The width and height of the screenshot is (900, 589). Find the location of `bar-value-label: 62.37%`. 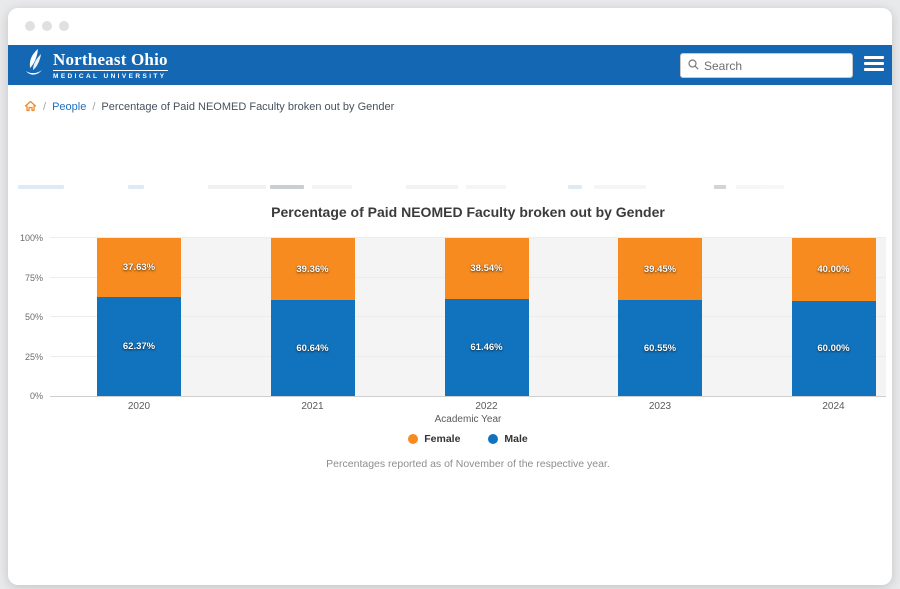

bar-value-label: 62.37% is located at coordinates (139, 347).